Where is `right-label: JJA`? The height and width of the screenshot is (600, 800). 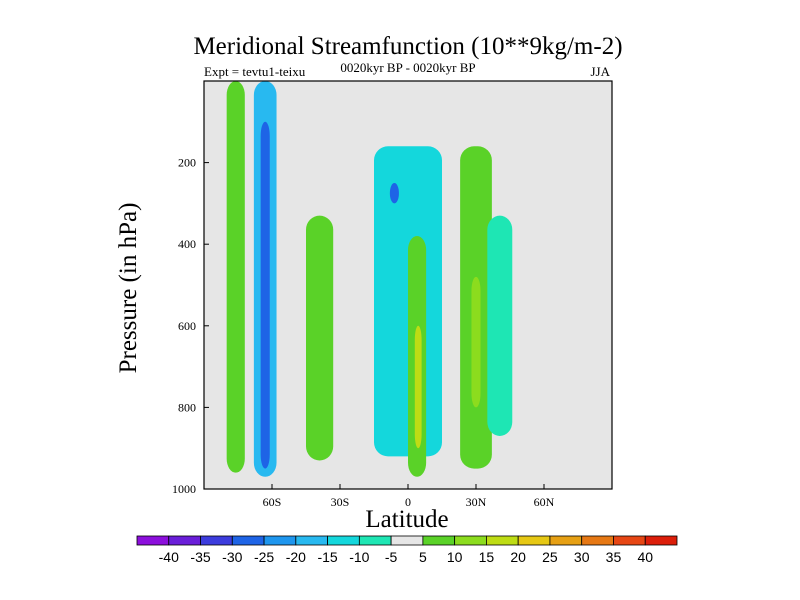
right-label: JJA is located at coordinates (600, 71).